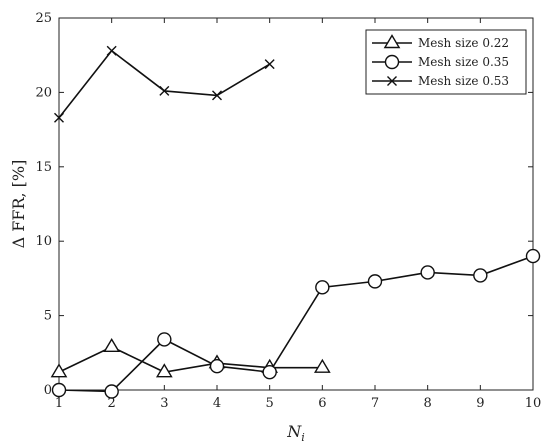 The image size is (550, 446). What do you see at coordinates (428, 403) in the screenshot?
I see `x-tick-label: 8` at bounding box center [428, 403].